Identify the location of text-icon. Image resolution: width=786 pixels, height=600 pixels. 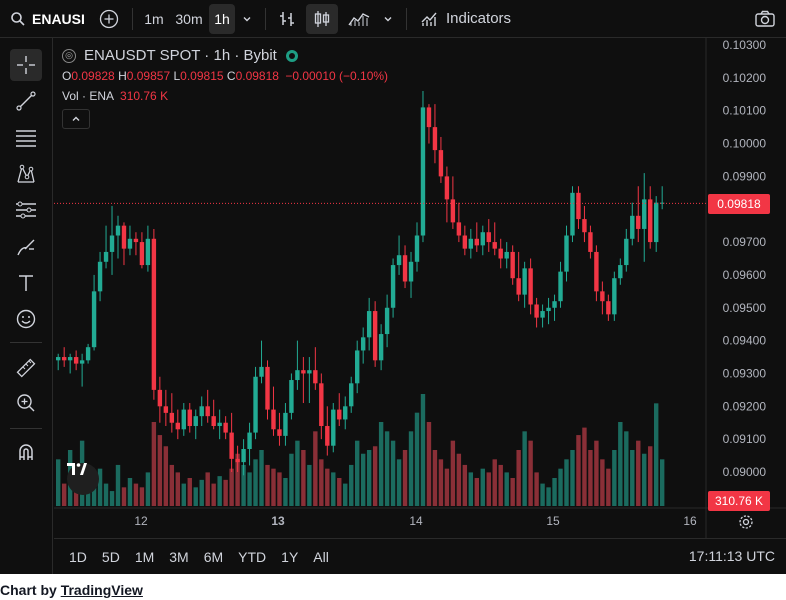
(26, 283).